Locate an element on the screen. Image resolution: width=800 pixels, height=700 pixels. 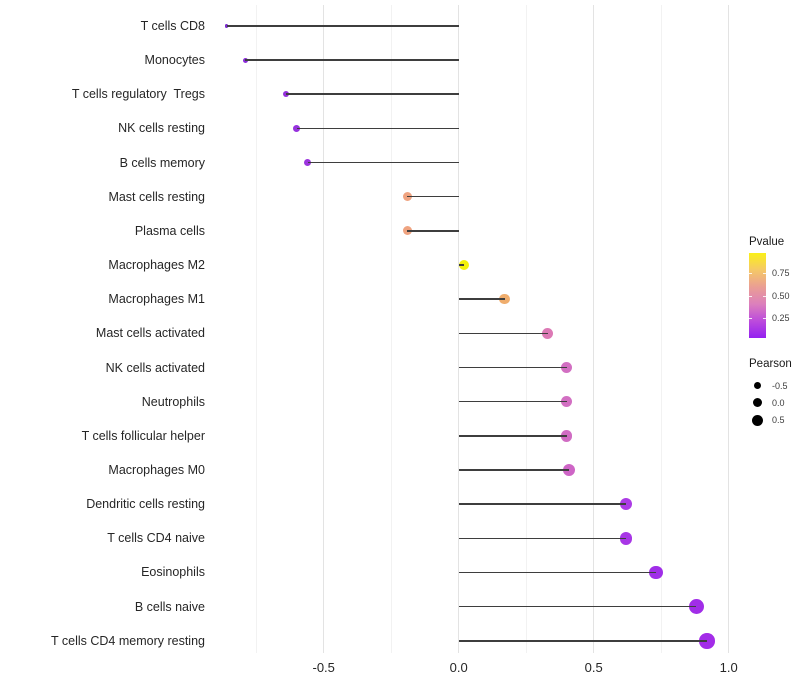
pvalue-tick-label: 0.50 is located at coordinates (781, 296).